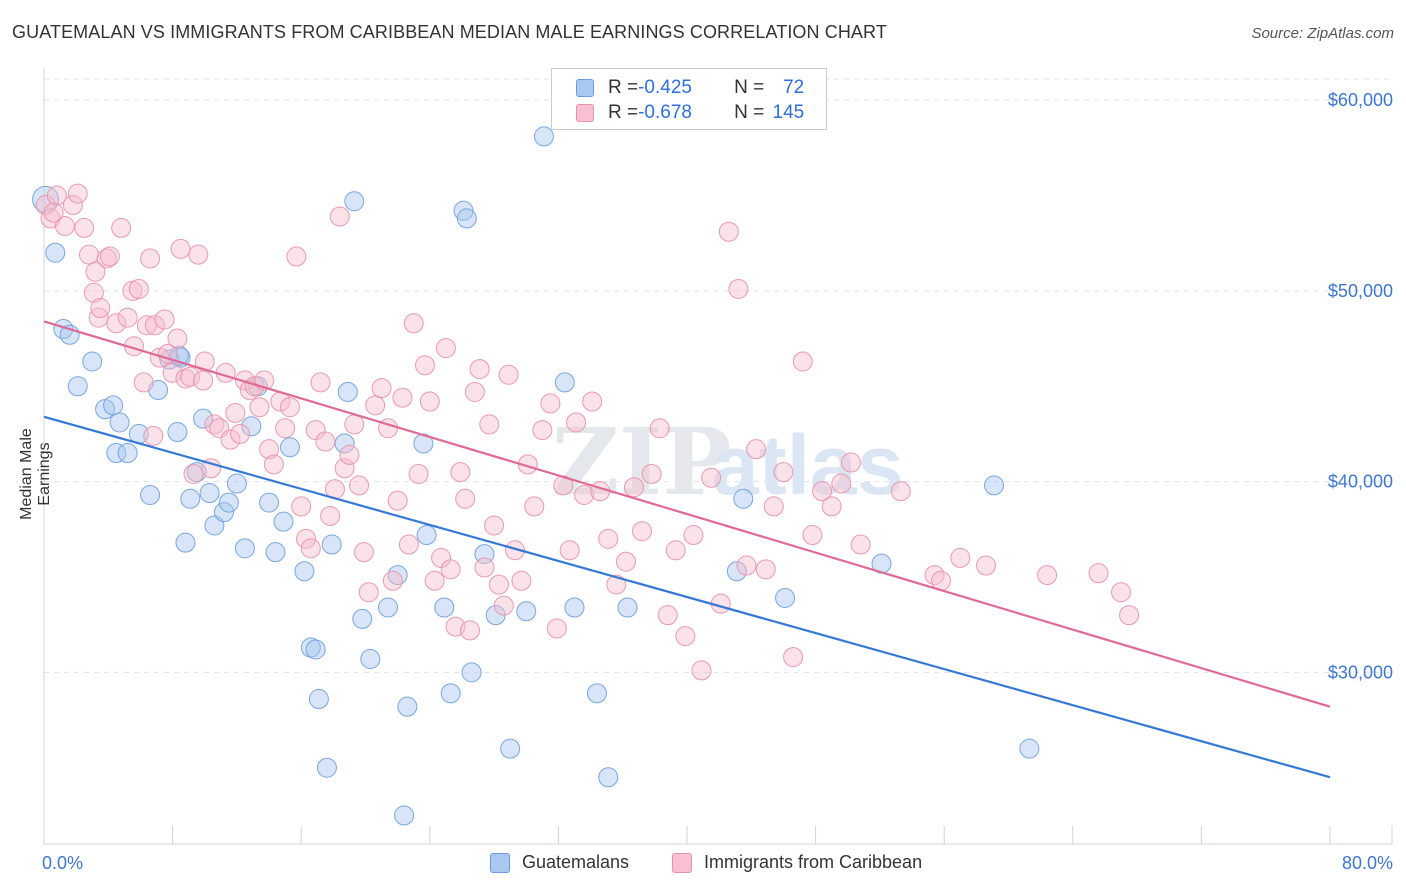  Describe the element at coordinates (794, 87) in the screenshot. I see `legend-n-value: 72` at that location.